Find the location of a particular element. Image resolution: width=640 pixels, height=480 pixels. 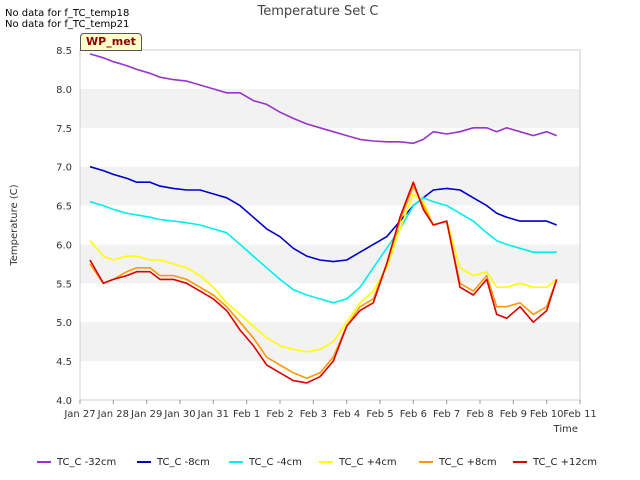

legend-item: TC_C -8cm is located at coordinates (173, 462).